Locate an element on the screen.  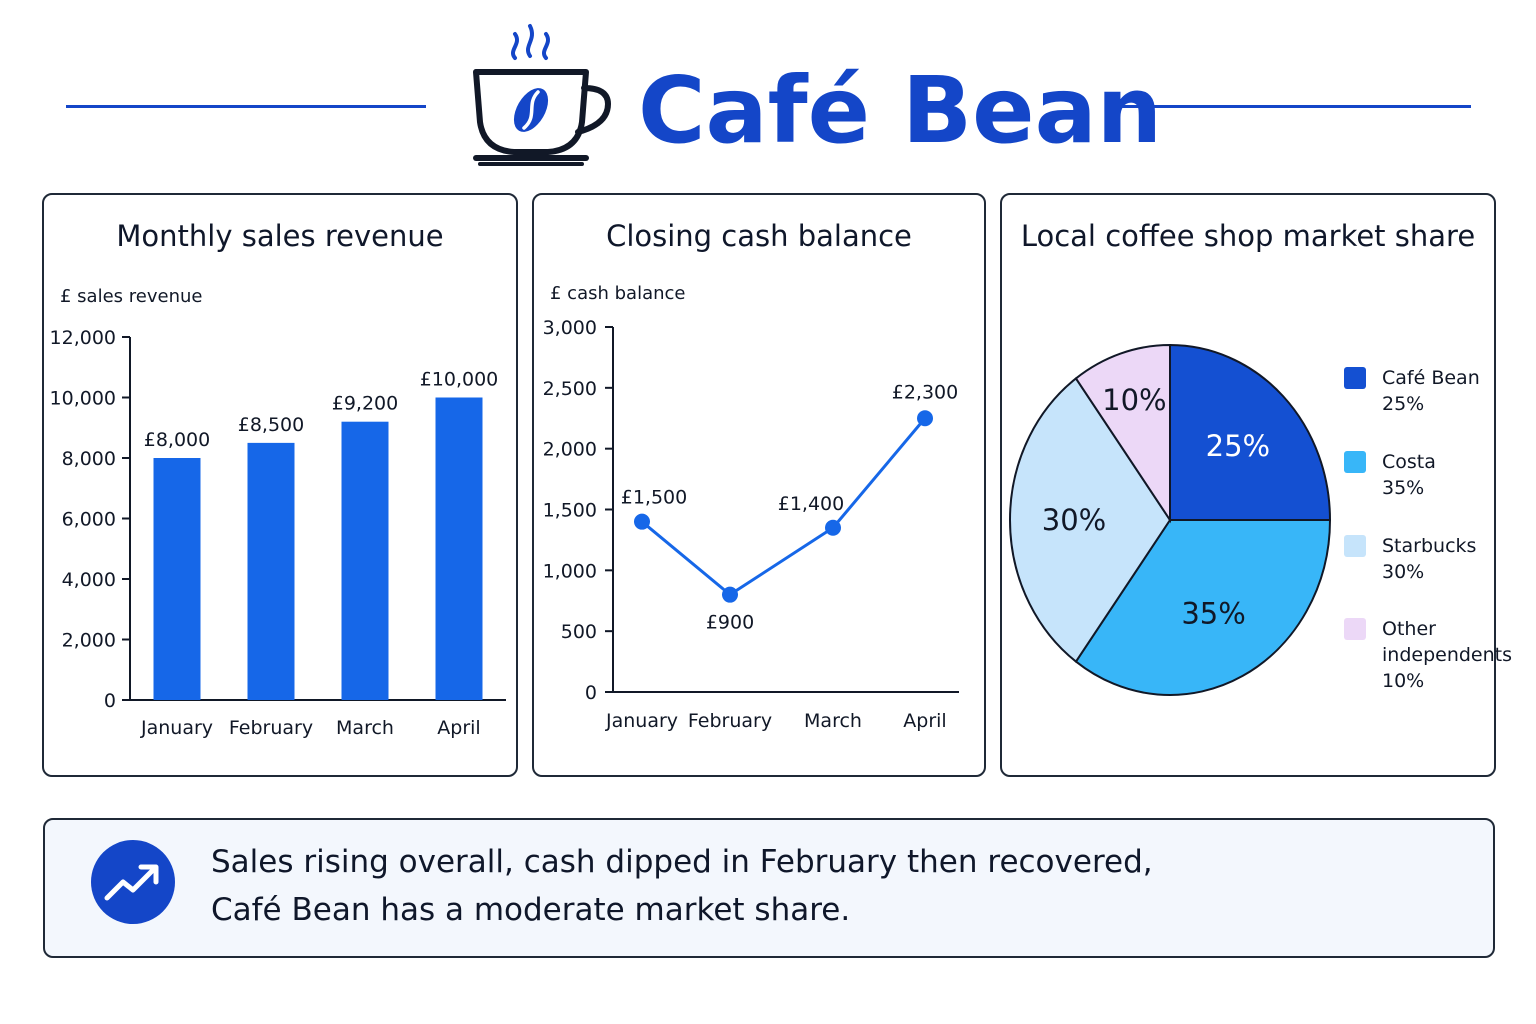
cash-y-tick-label: 1,000 is located at coordinates (570, 571).